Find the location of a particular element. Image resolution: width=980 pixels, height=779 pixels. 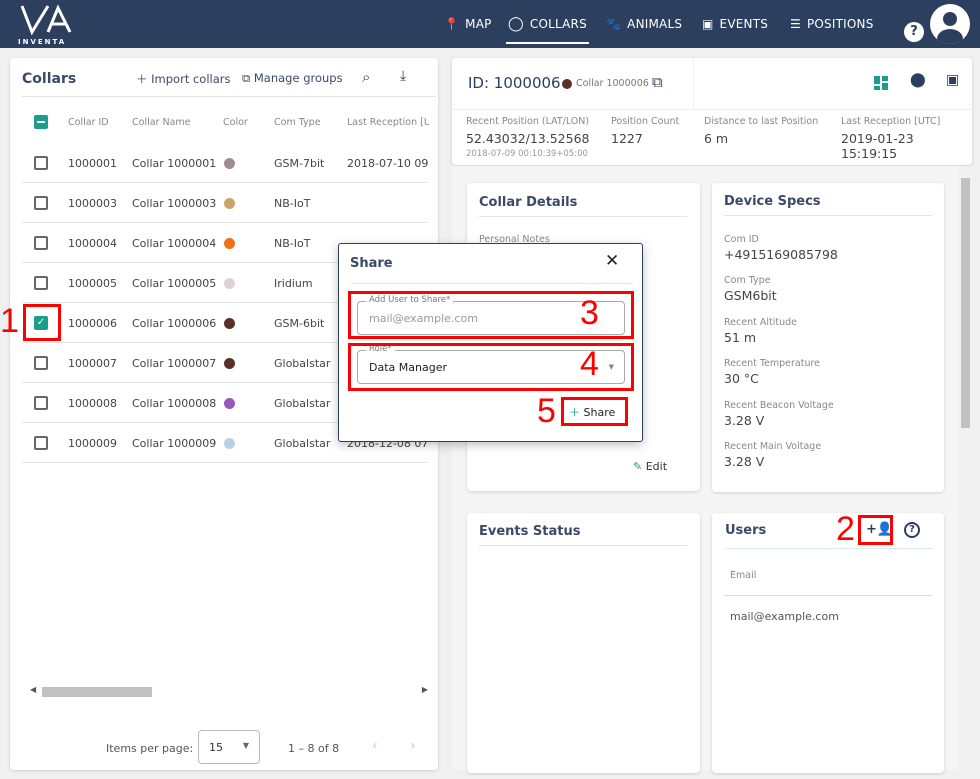

share-button: ＋ Share is located at coordinates (592, 412).